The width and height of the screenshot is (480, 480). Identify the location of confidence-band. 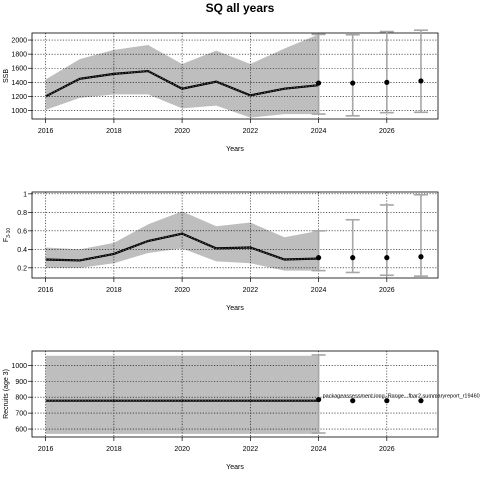
(182, 394).